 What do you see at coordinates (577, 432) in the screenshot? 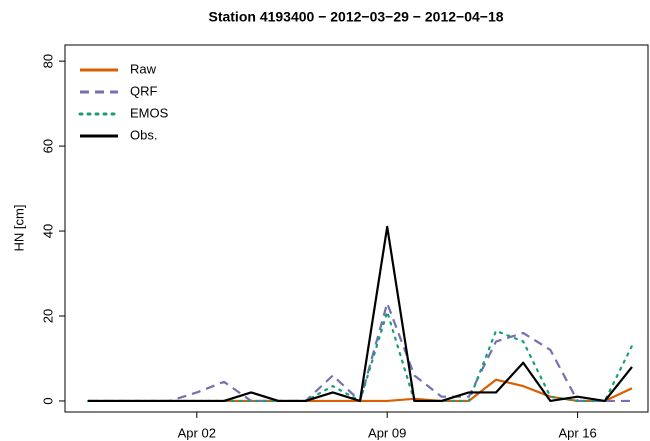
I see `x-tick-label: Apr 16` at bounding box center [577, 432].